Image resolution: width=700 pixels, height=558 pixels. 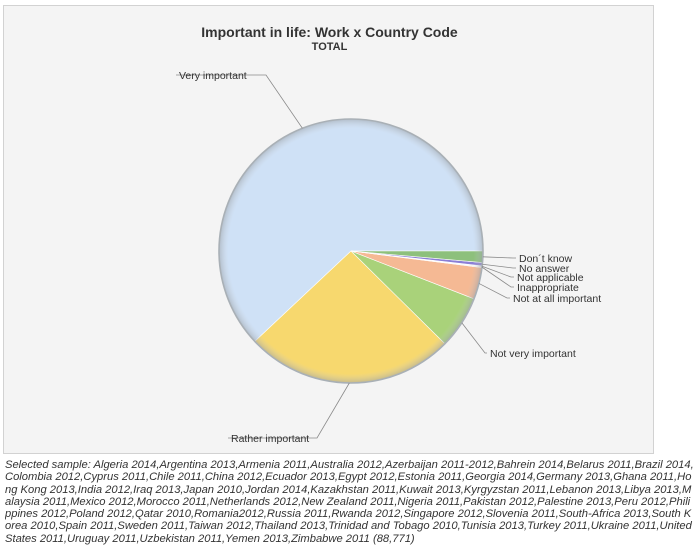 I want to click on chart-title: Important in life: Work x Country Code, so click(x=329, y=32).